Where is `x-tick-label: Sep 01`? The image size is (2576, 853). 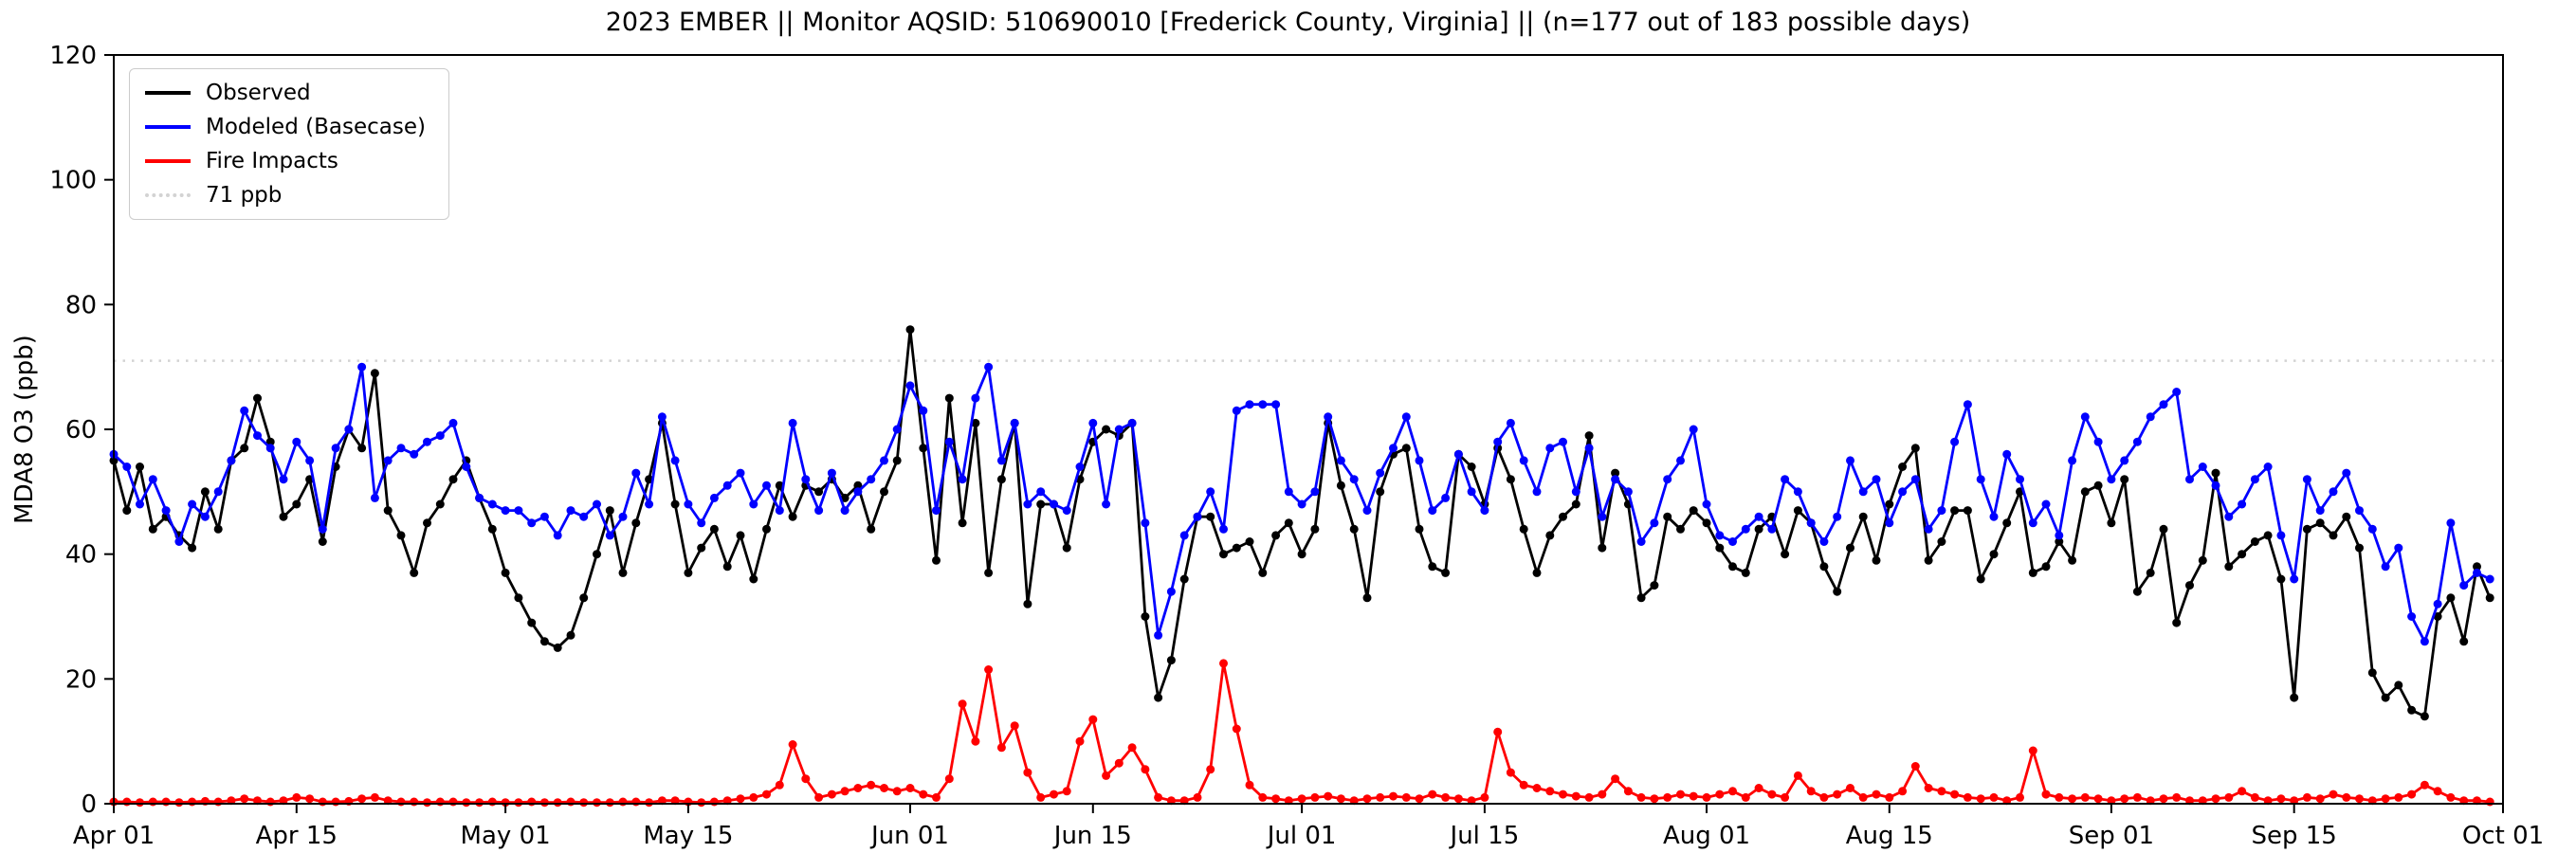 x-tick-label: Sep 01 is located at coordinates (2111, 836).